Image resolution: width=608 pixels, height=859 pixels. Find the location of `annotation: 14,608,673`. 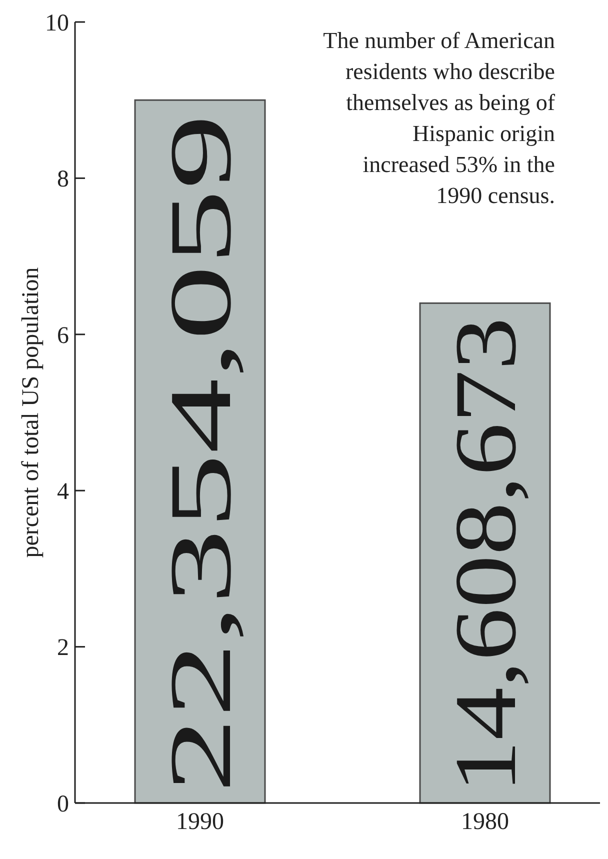

annotation: 14,608,673 is located at coordinates (486, 555).